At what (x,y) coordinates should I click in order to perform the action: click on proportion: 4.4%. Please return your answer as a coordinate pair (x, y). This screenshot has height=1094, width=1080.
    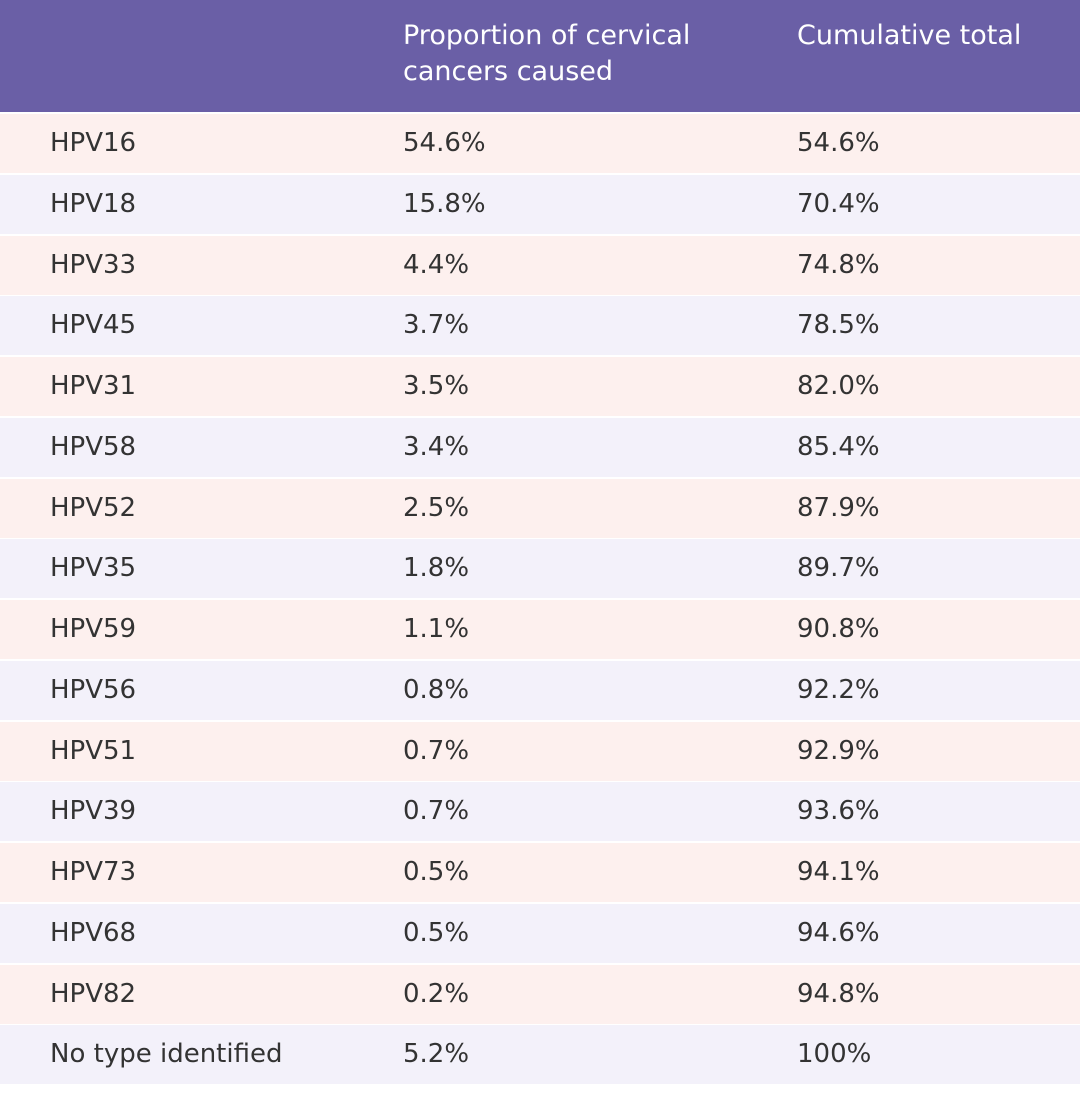
    Looking at the image, I should click on (436, 264).